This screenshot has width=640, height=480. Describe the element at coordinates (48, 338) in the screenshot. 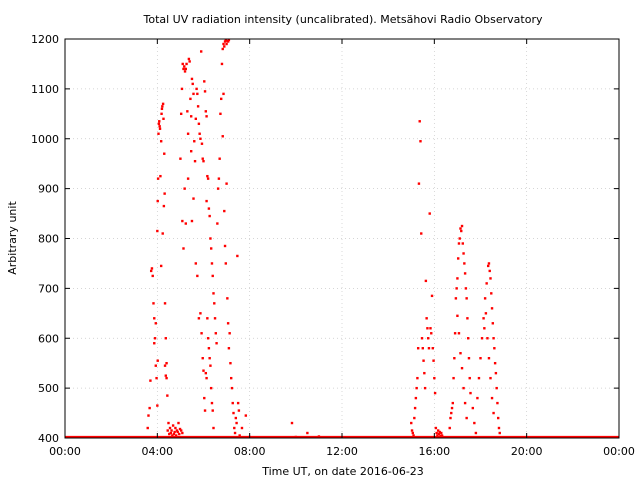

I see `y-tick-label: 600` at that location.